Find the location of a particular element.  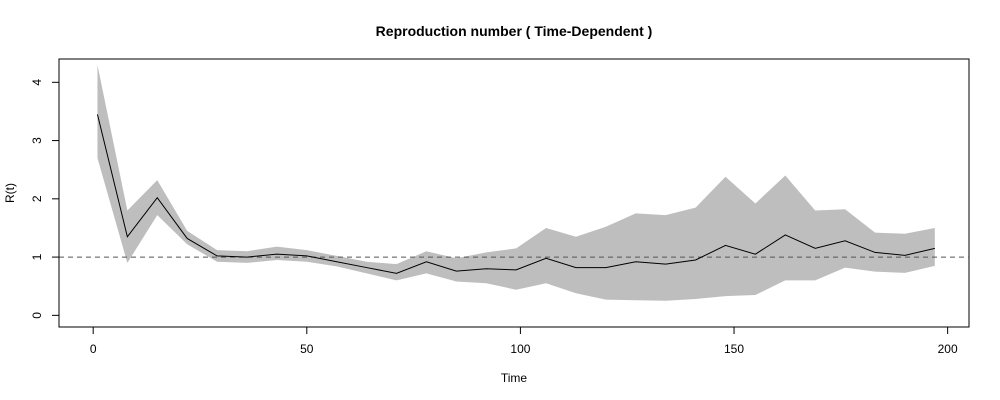

x-tick-label: 100 is located at coordinates (520, 349).